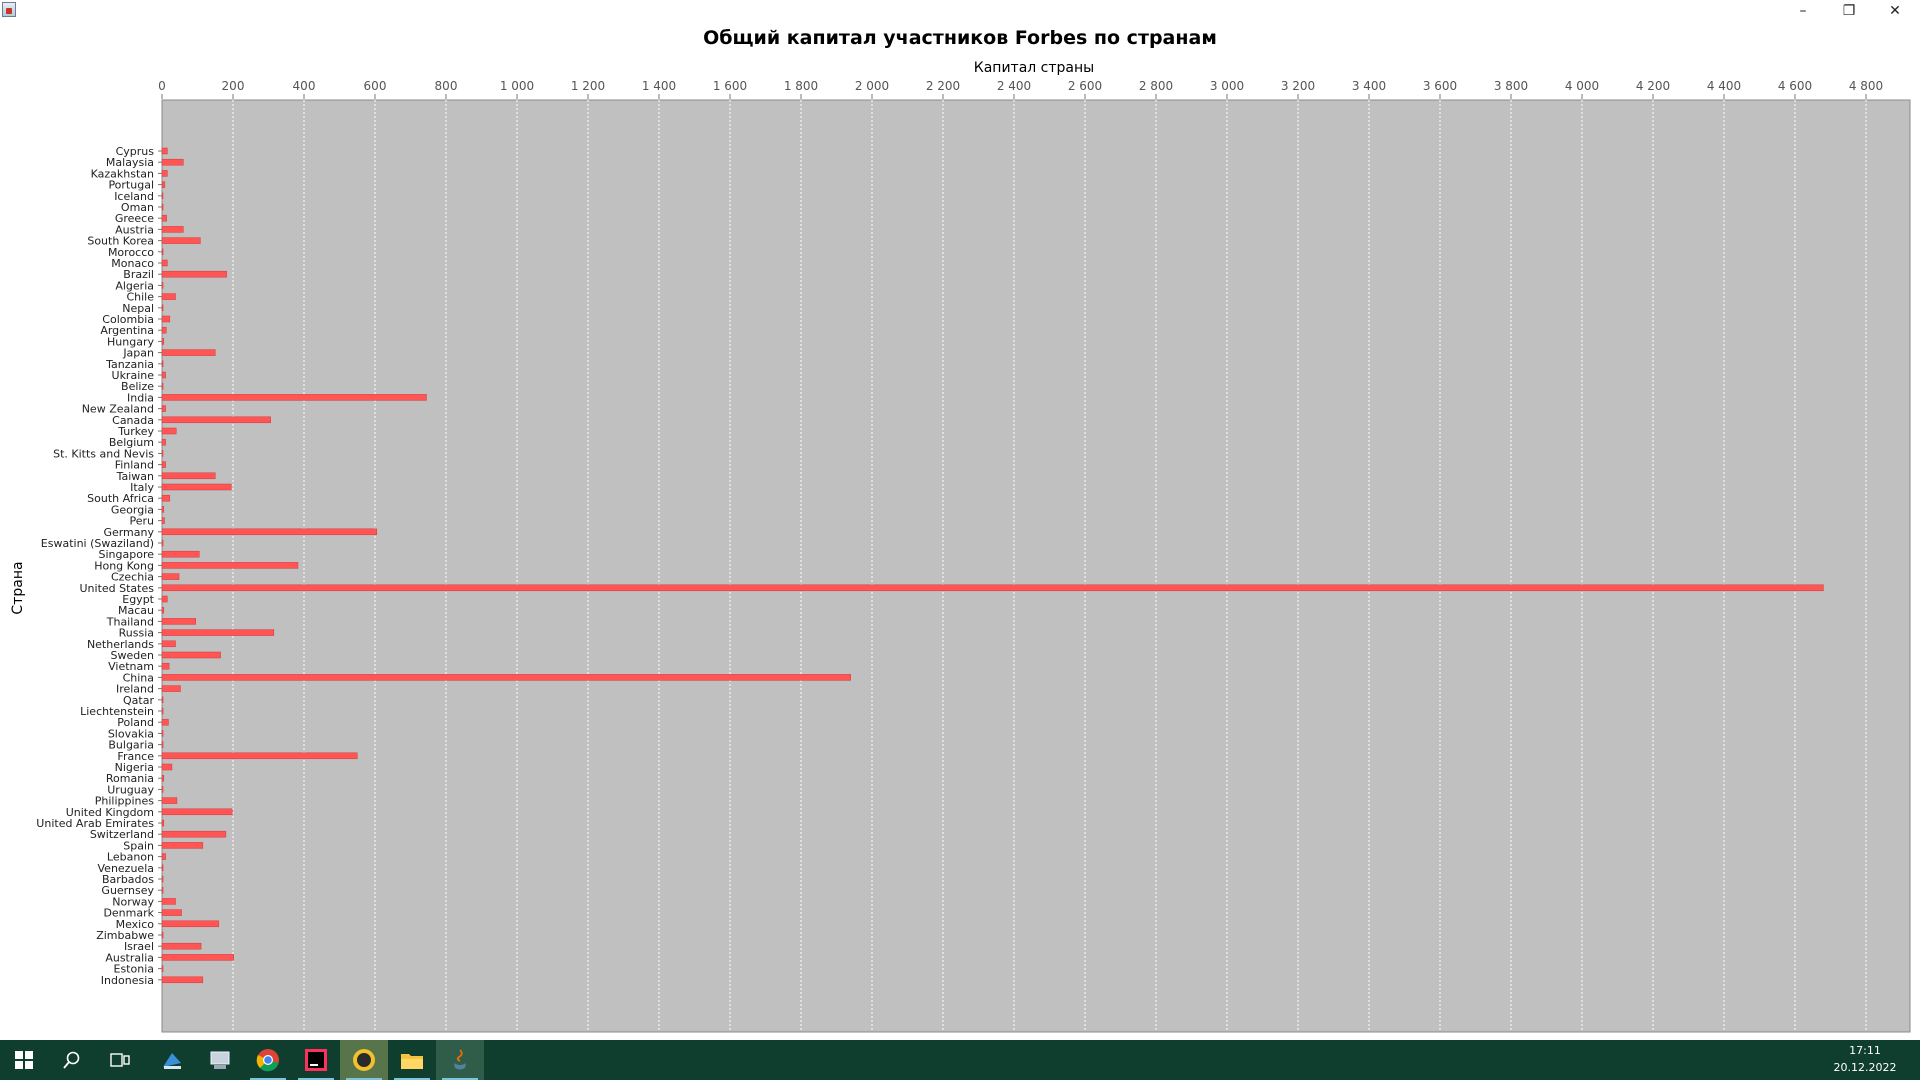  What do you see at coordinates (1895, 11) in the screenshot?
I see `close-button: ✕` at bounding box center [1895, 11].